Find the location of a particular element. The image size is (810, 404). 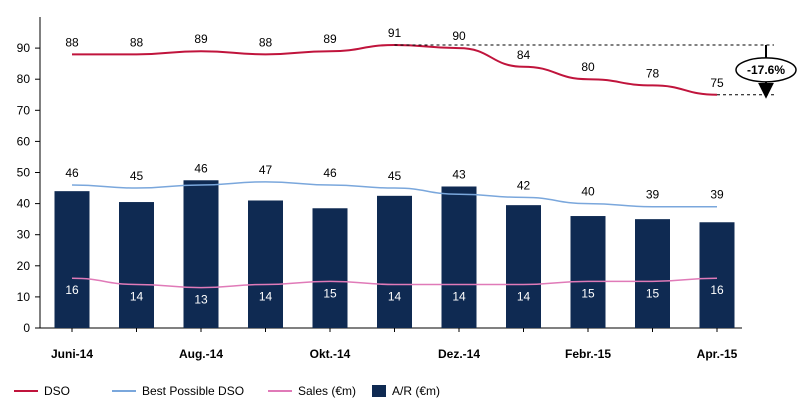

legend-swatch is located at coordinates (379, 391).